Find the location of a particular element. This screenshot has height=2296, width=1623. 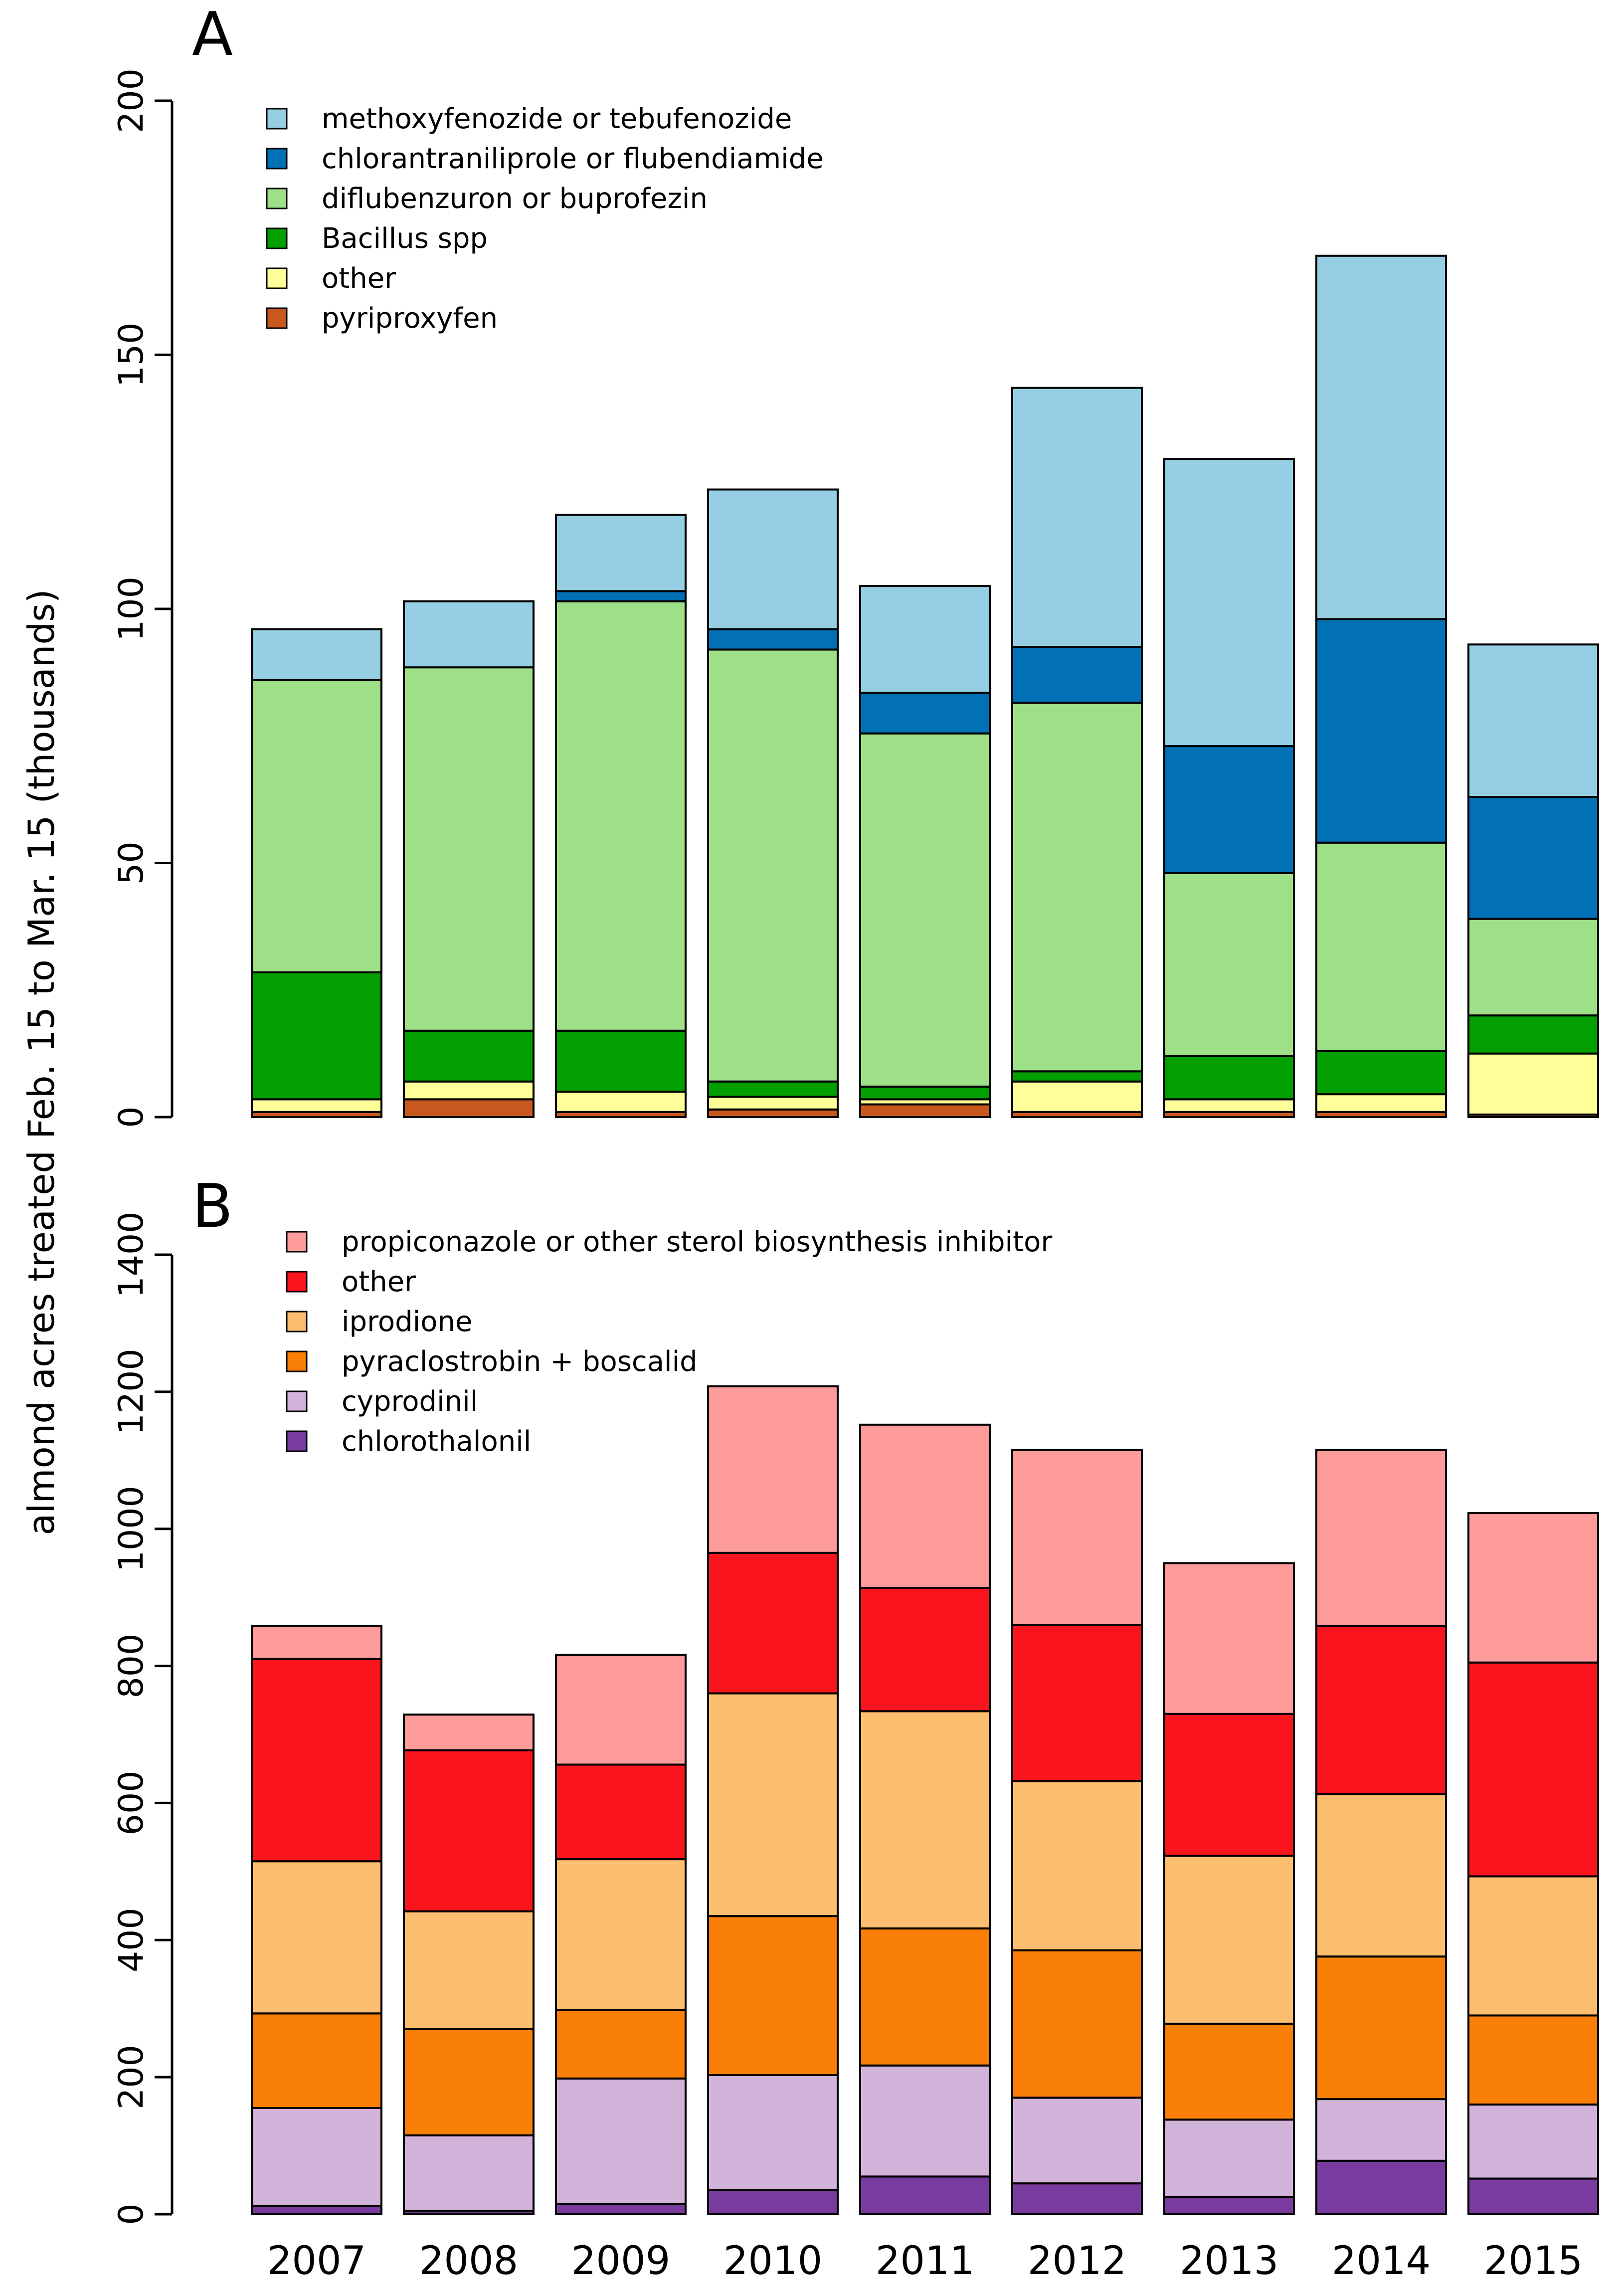

x-tick-label-2014: 2014 is located at coordinates (1381, 2261).